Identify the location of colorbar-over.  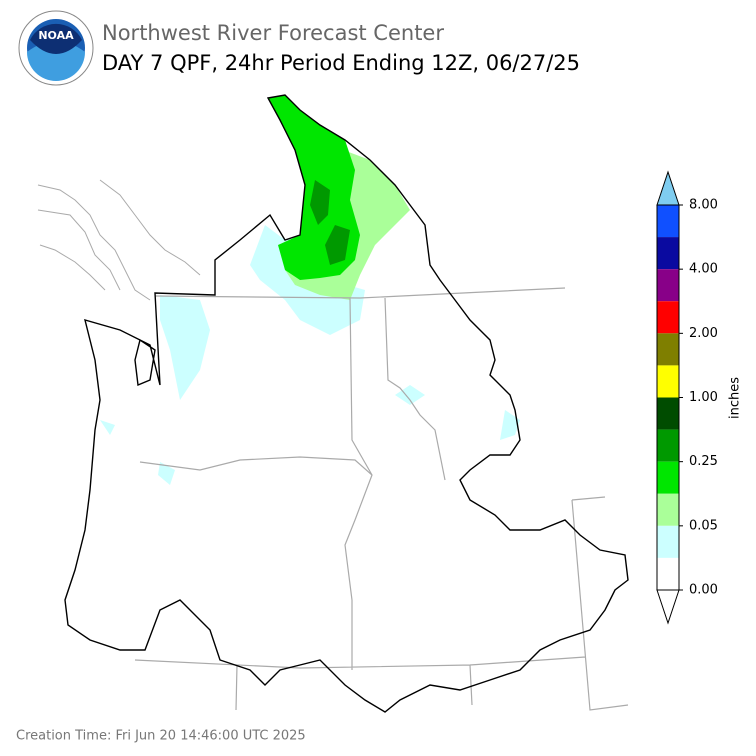
(668, 188).